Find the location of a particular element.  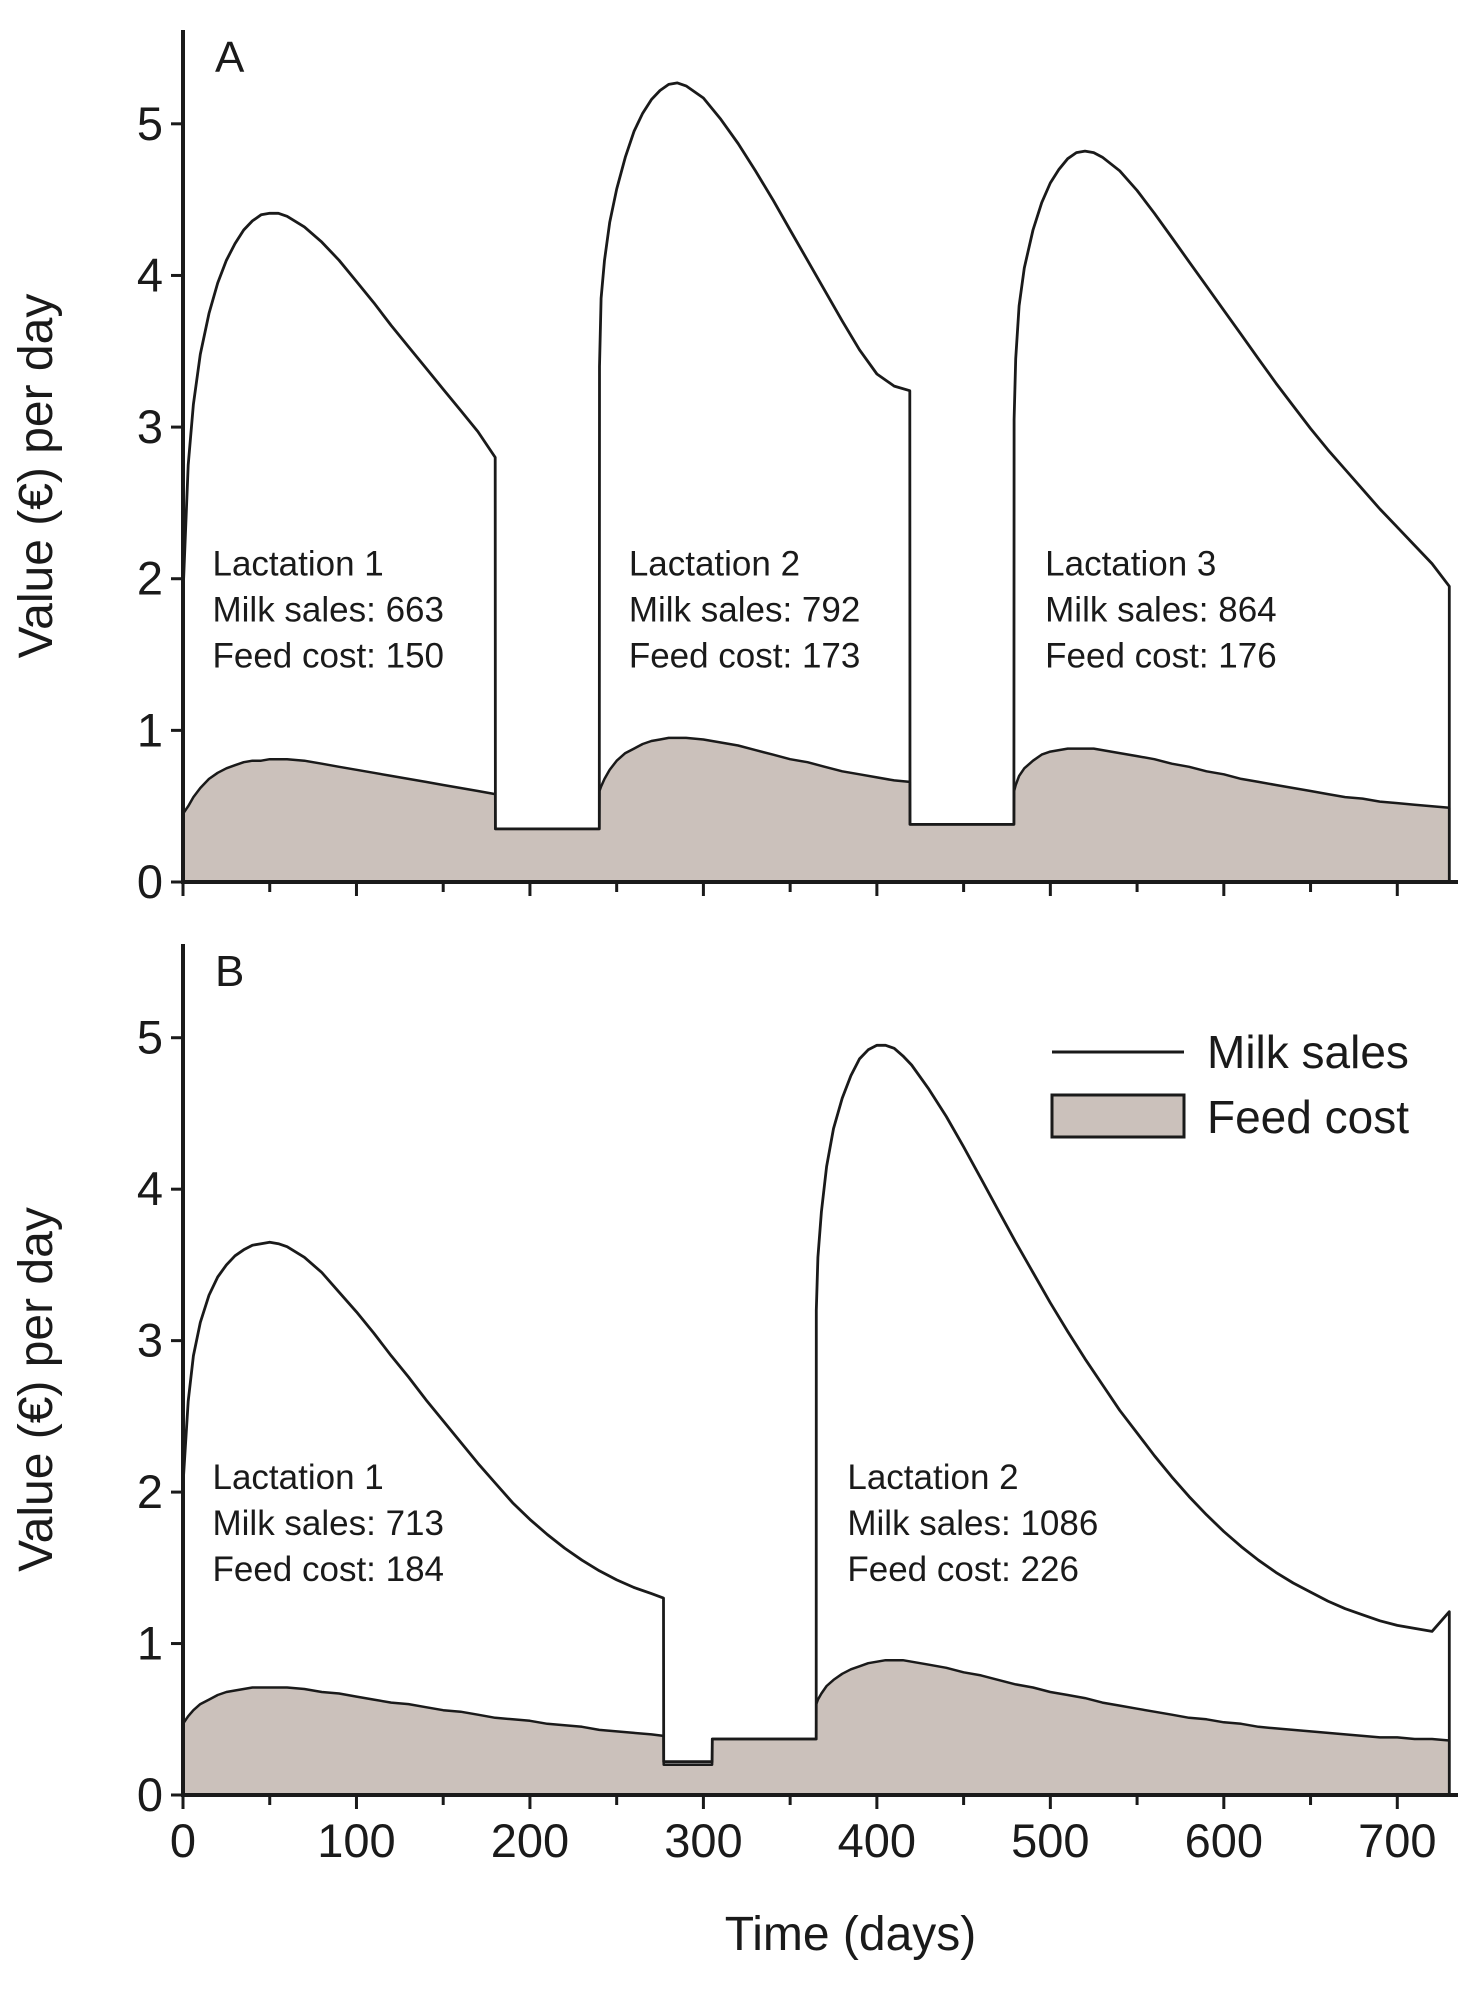

x-tick-label: 600 is located at coordinates (1224, 1840).